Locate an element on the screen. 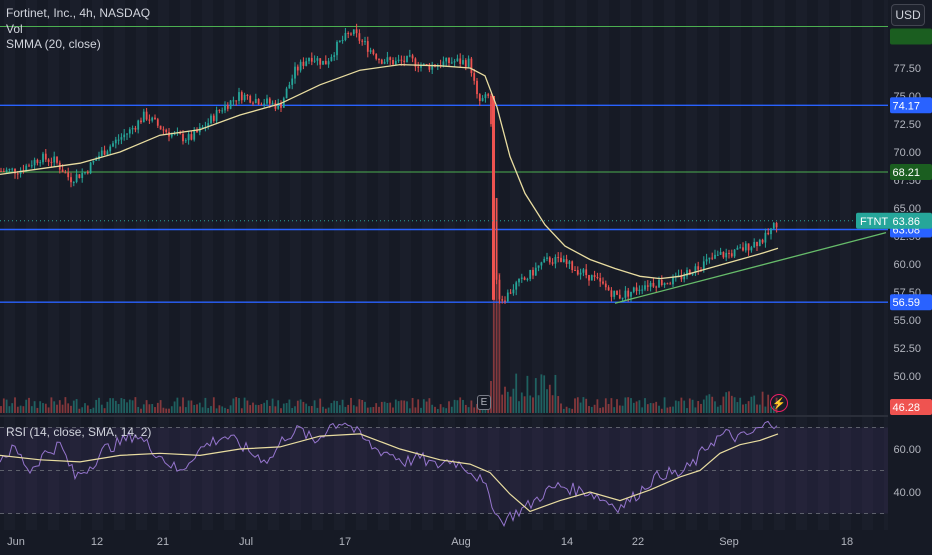 Image resolution: width=932 pixels, height=555 pixels. trendline-layer is located at coordinates (750, 268).